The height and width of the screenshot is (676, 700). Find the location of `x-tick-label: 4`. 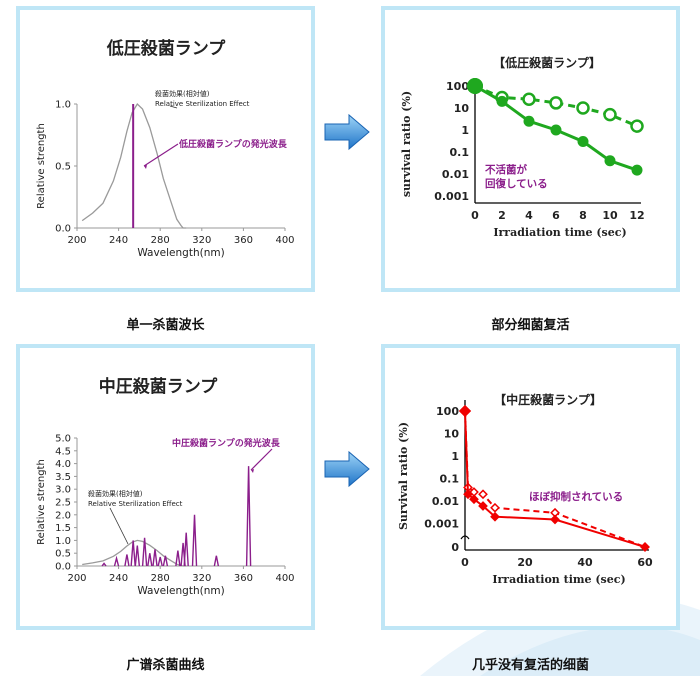

x-tick-label: 4 is located at coordinates (529, 215).